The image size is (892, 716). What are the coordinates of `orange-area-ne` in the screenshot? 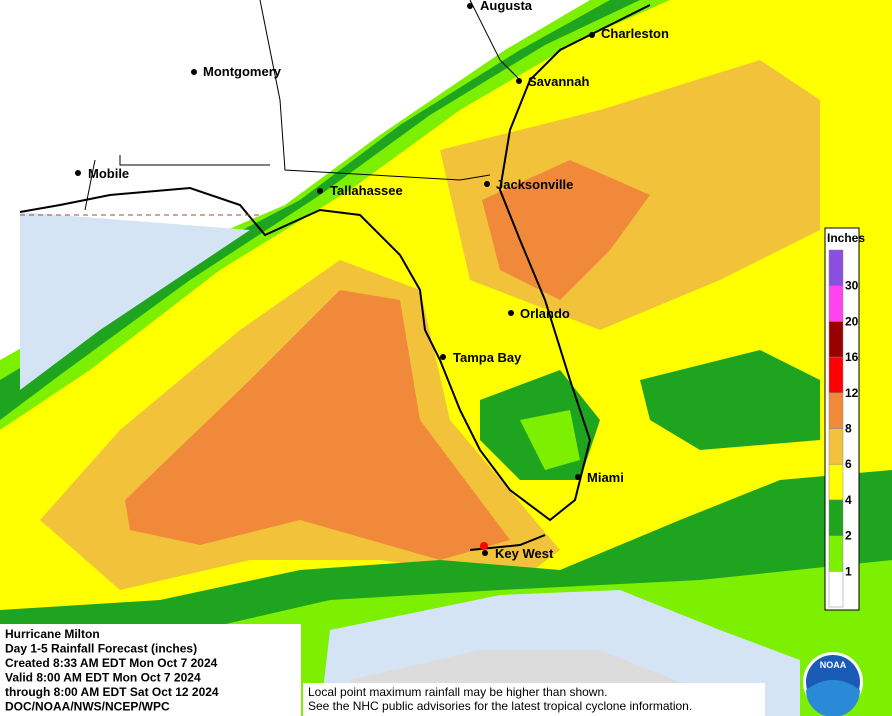 It's located at (566, 230).